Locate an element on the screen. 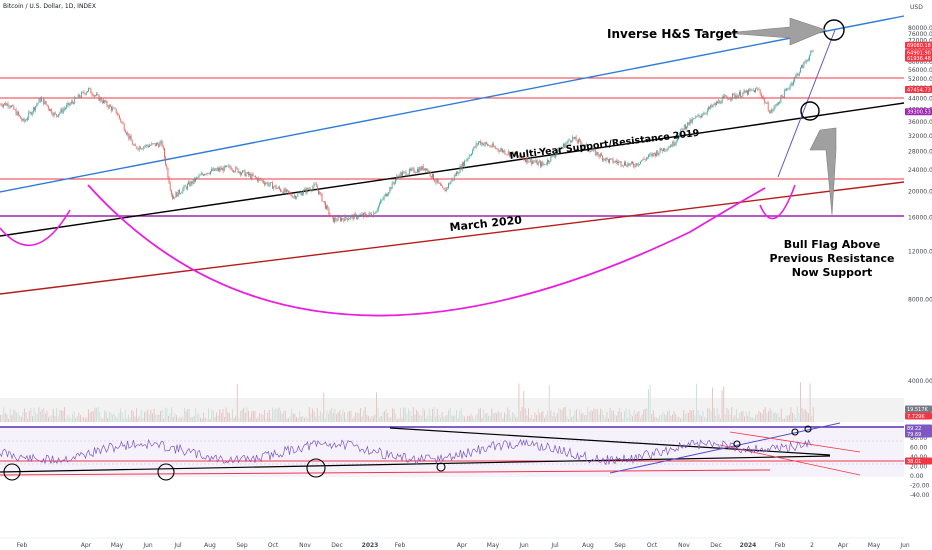 Image resolution: width=932 pixels, height=550 pixels. symbol-title: Bitcoin / U.S. Dollar, 1D, INDEX is located at coordinates (49, 6).